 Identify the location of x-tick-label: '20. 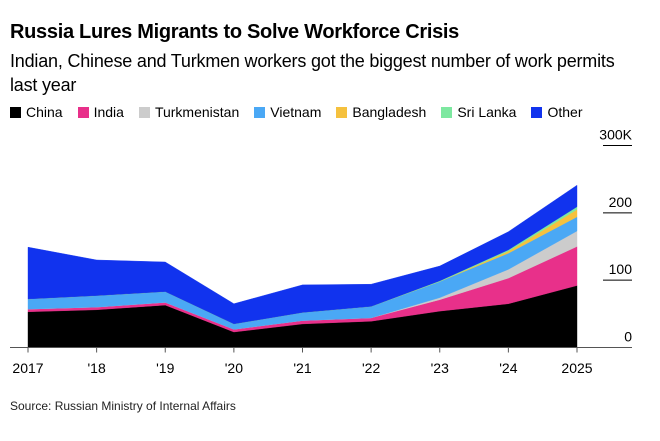
(234, 368).